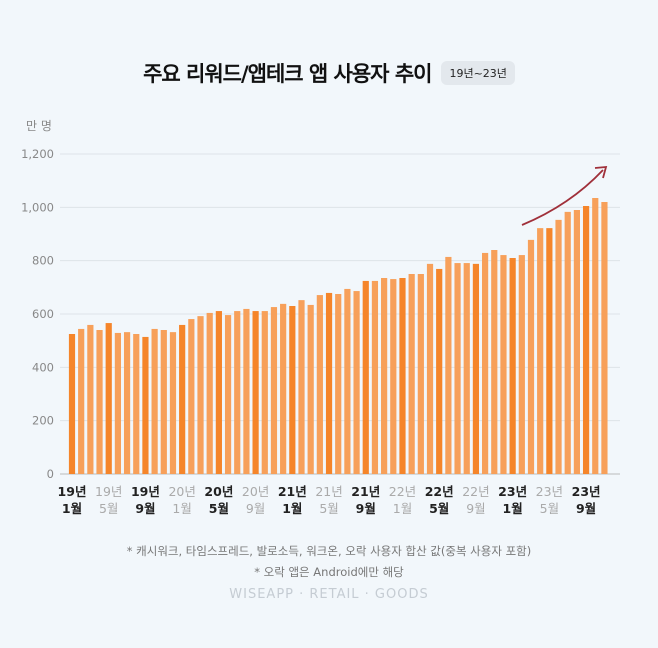 The image size is (658, 648). What do you see at coordinates (39, 126) in the screenshot?
I see `y-axis-unit: 만 명` at bounding box center [39, 126].